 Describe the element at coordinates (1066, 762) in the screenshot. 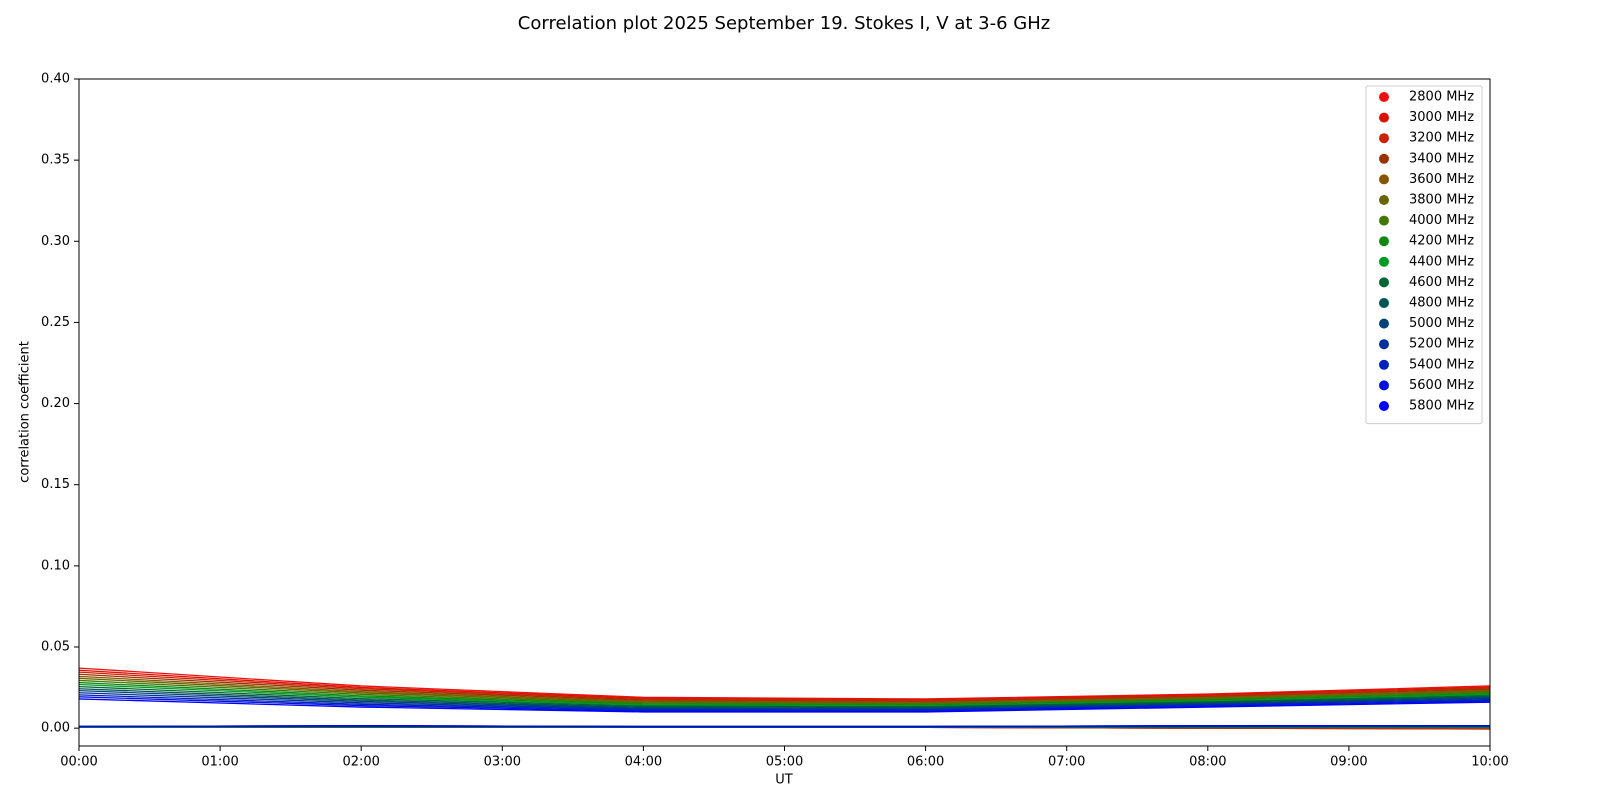

I see `x-tick-label: 07:00` at that location.